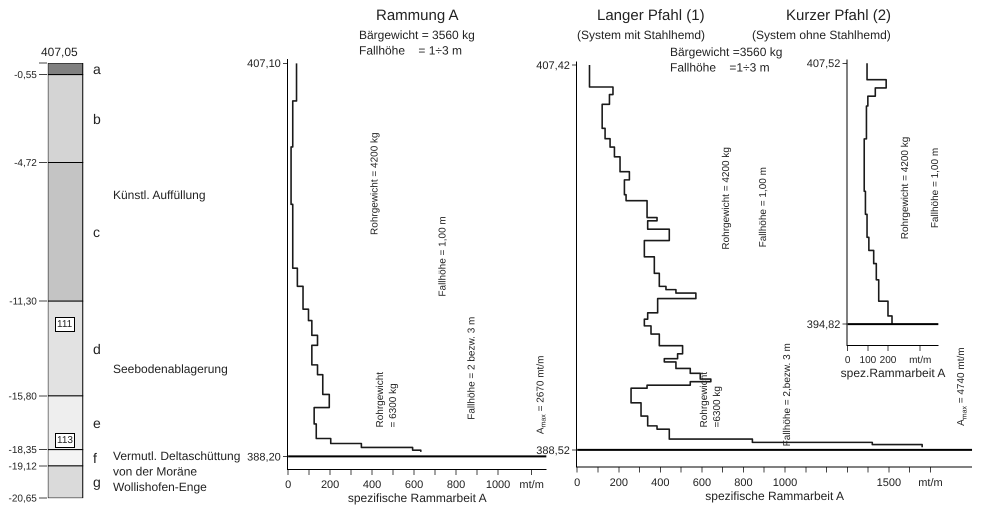 The width and height of the screenshot is (981, 512). What do you see at coordinates (823, 325) in the screenshot?
I see `y-tick-label: 394,82` at bounding box center [823, 325].